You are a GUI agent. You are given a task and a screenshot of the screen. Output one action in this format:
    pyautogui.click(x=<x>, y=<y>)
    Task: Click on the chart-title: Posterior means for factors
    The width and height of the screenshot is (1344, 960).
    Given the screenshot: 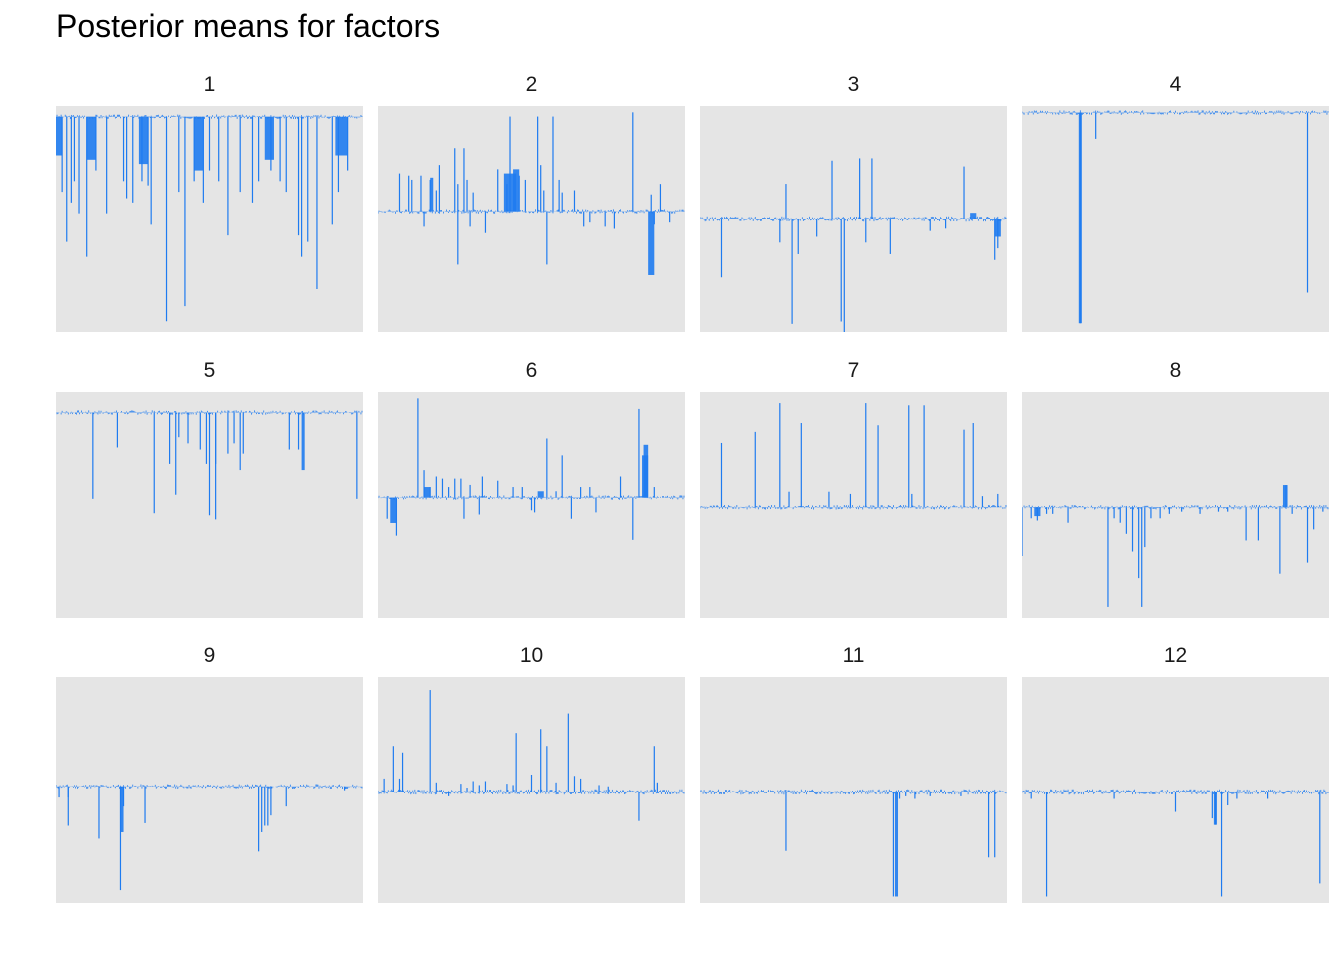 What is the action you would take?
    pyautogui.click(x=248, y=26)
    